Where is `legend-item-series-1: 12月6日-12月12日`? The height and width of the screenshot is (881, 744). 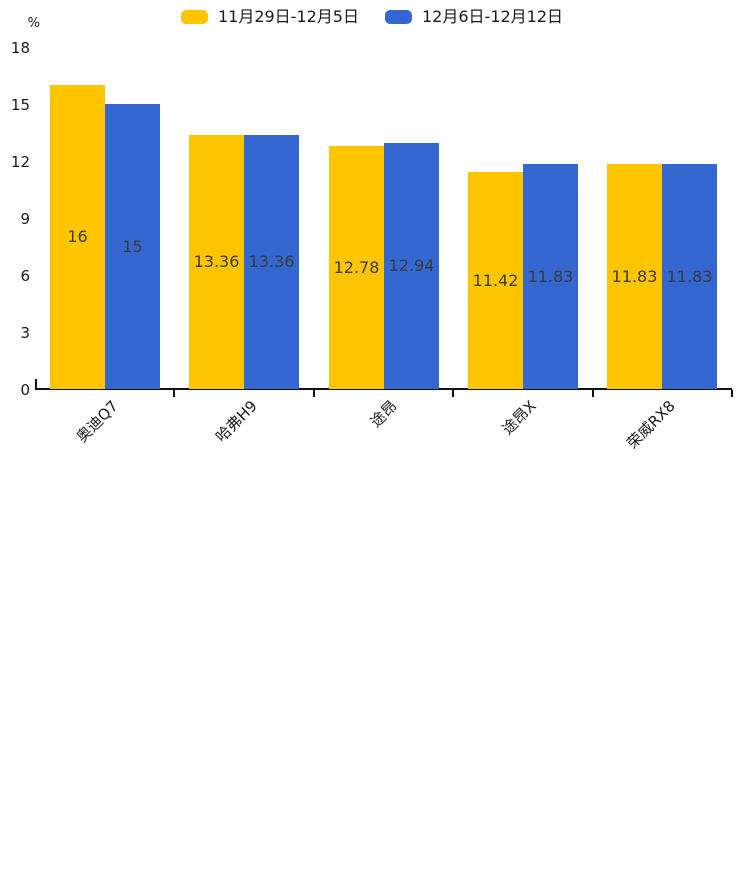 legend-item-series-1: 12月6日-12月12日 is located at coordinates (474, 17).